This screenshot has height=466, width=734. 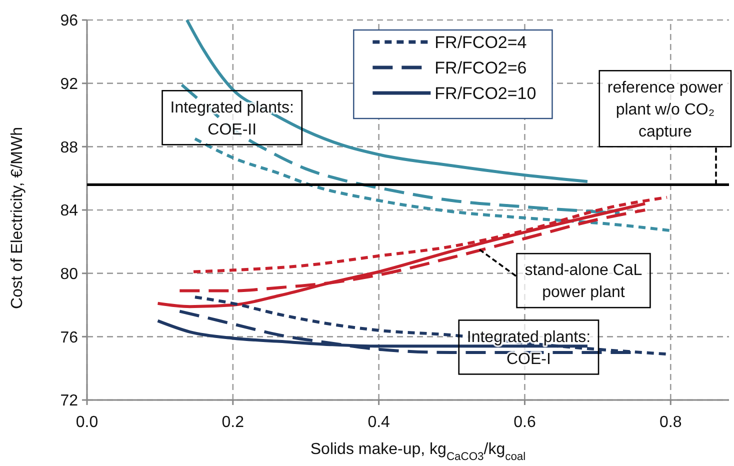 I want to click on annotation: stand-alone CaL power plant, so click(x=583, y=282).